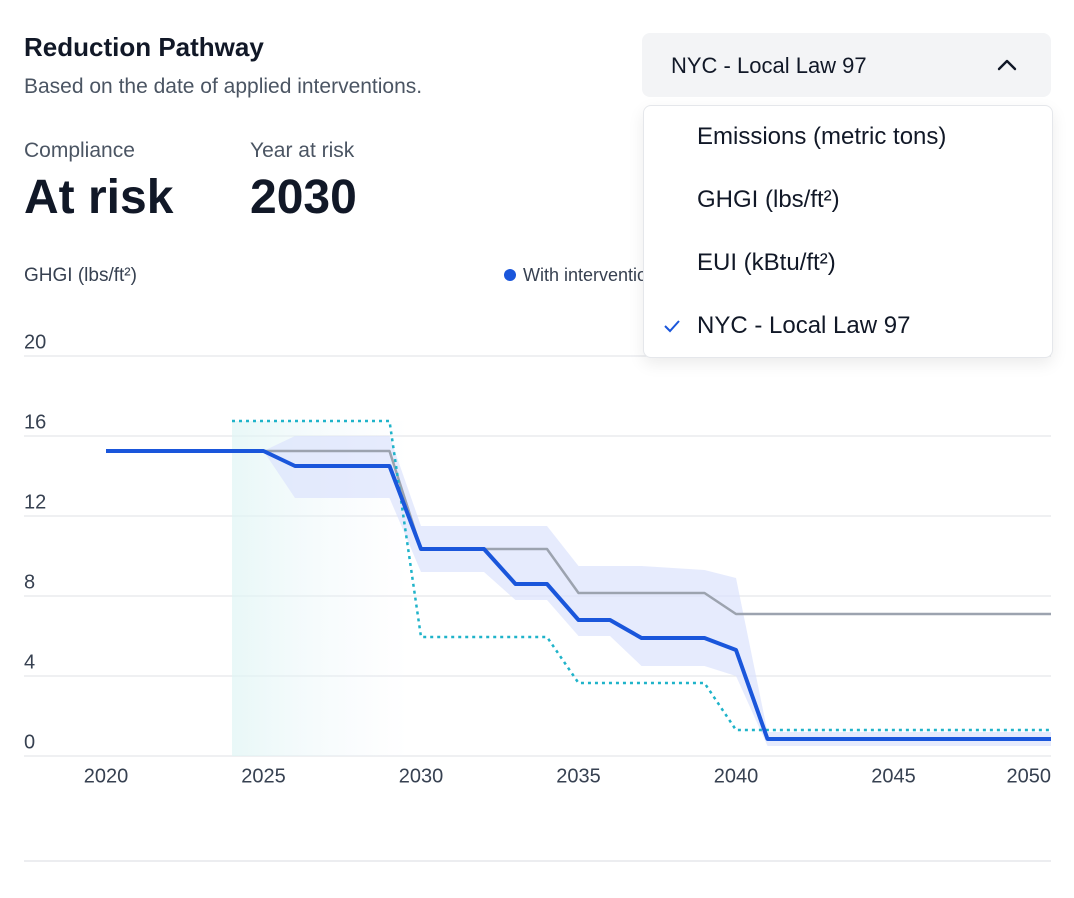  I want to click on y-tick-label: 4, so click(29, 662).